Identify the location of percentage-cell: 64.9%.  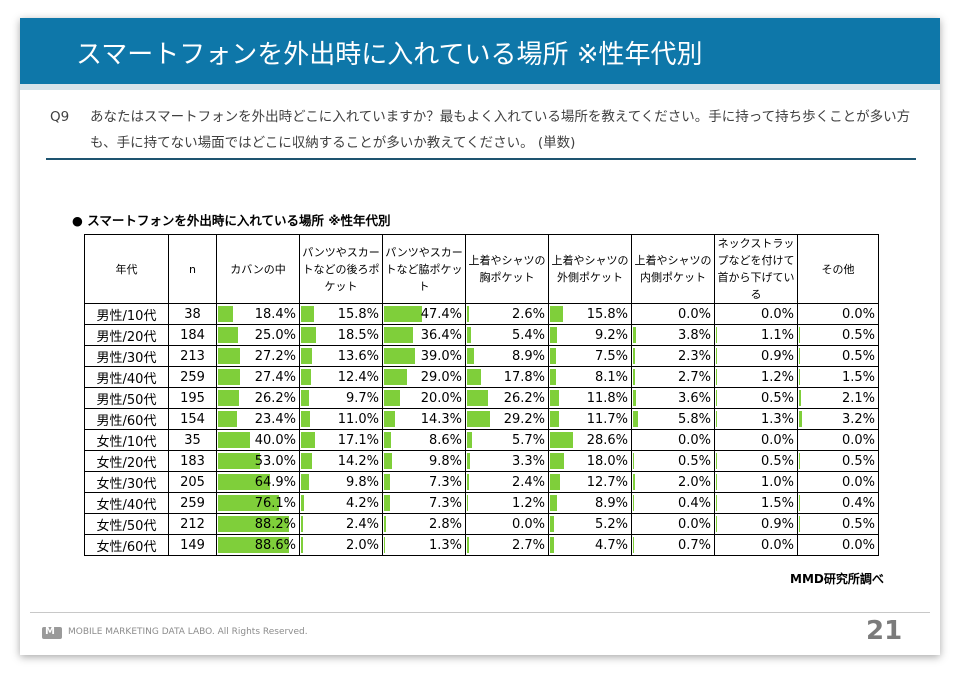
(258, 482).